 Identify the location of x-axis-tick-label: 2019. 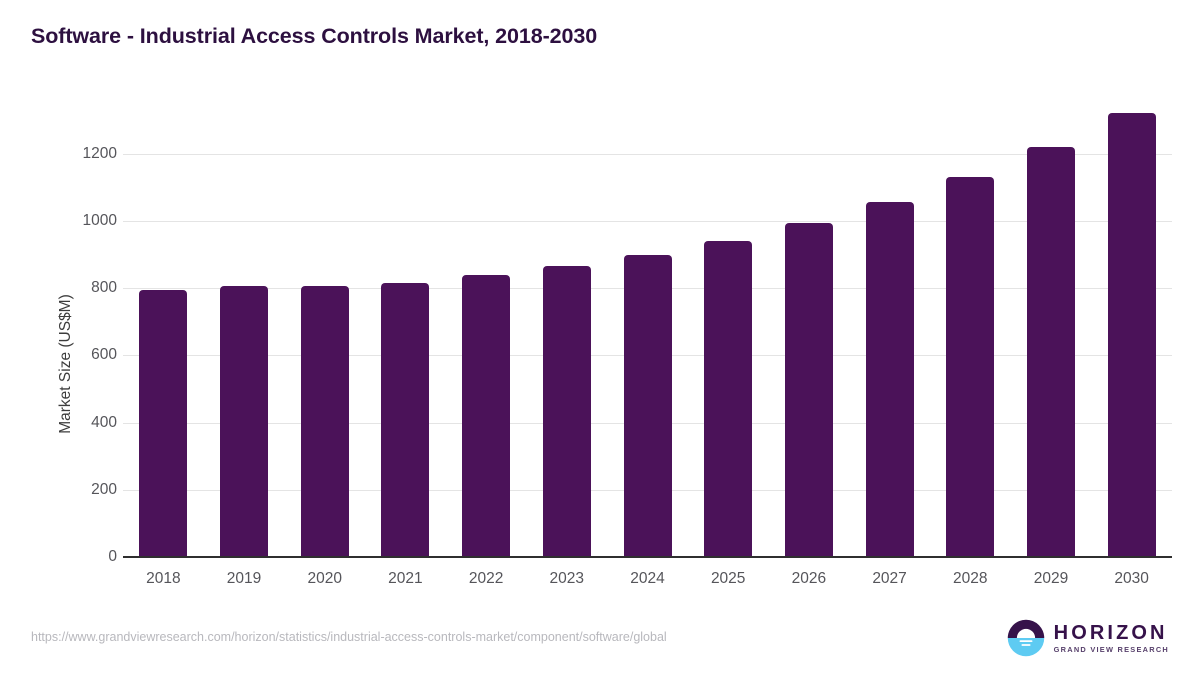
(244, 578).